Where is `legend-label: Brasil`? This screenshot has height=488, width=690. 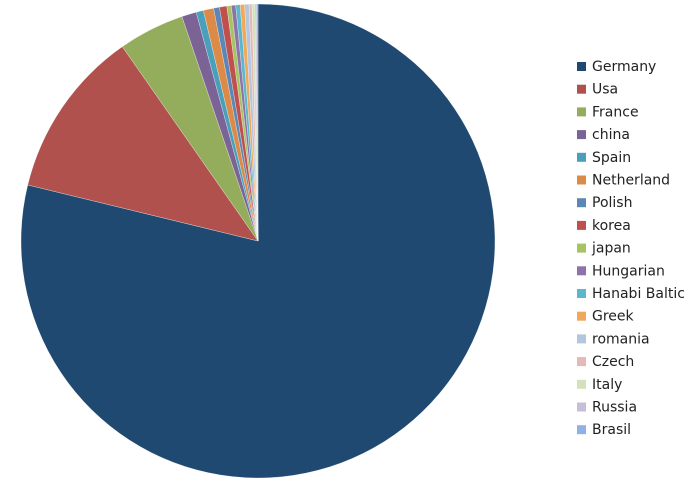
legend-label: Brasil is located at coordinates (611, 430).